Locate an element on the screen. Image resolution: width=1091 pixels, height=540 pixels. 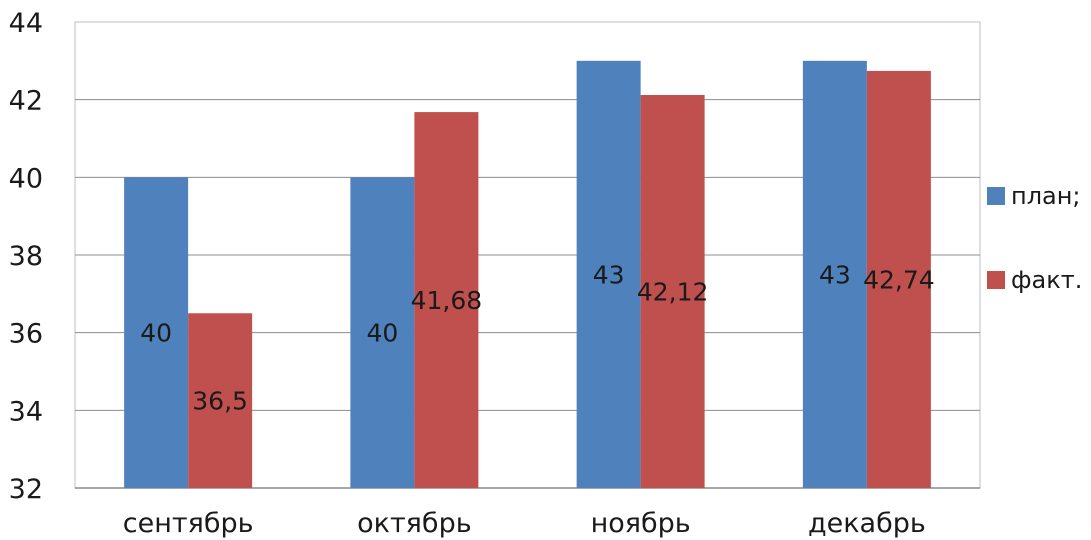
y-axis-tick-labels: 32 34 36 38 40 42 44 is located at coordinates (26, 256).